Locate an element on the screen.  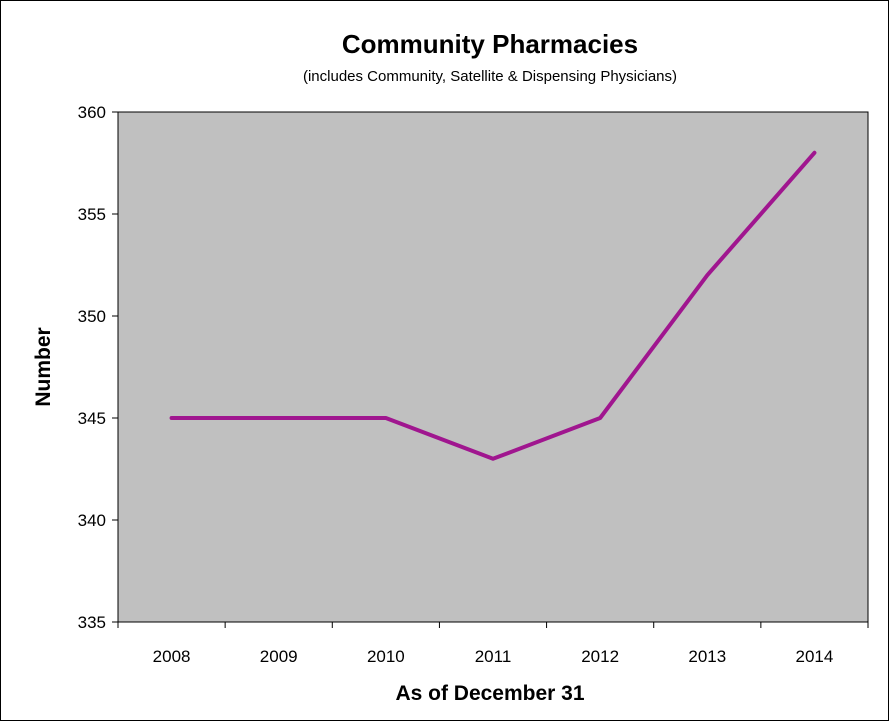
y-tick-label: 345 is located at coordinates (92, 418).